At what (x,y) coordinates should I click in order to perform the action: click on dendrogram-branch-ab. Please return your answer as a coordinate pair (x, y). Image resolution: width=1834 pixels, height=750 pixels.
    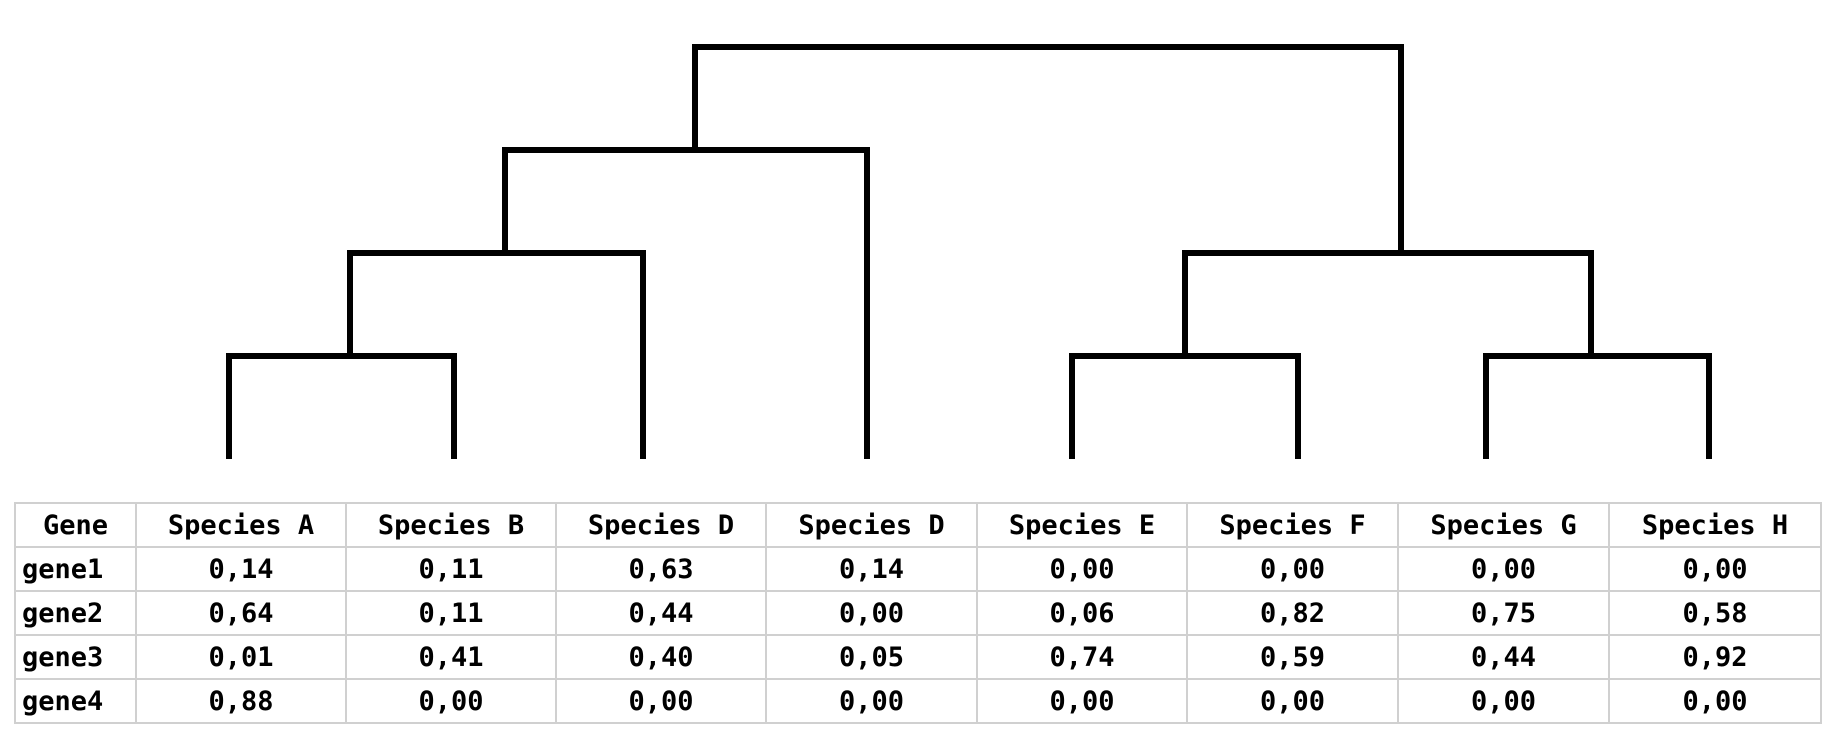
    Looking at the image, I should click on (341, 406).